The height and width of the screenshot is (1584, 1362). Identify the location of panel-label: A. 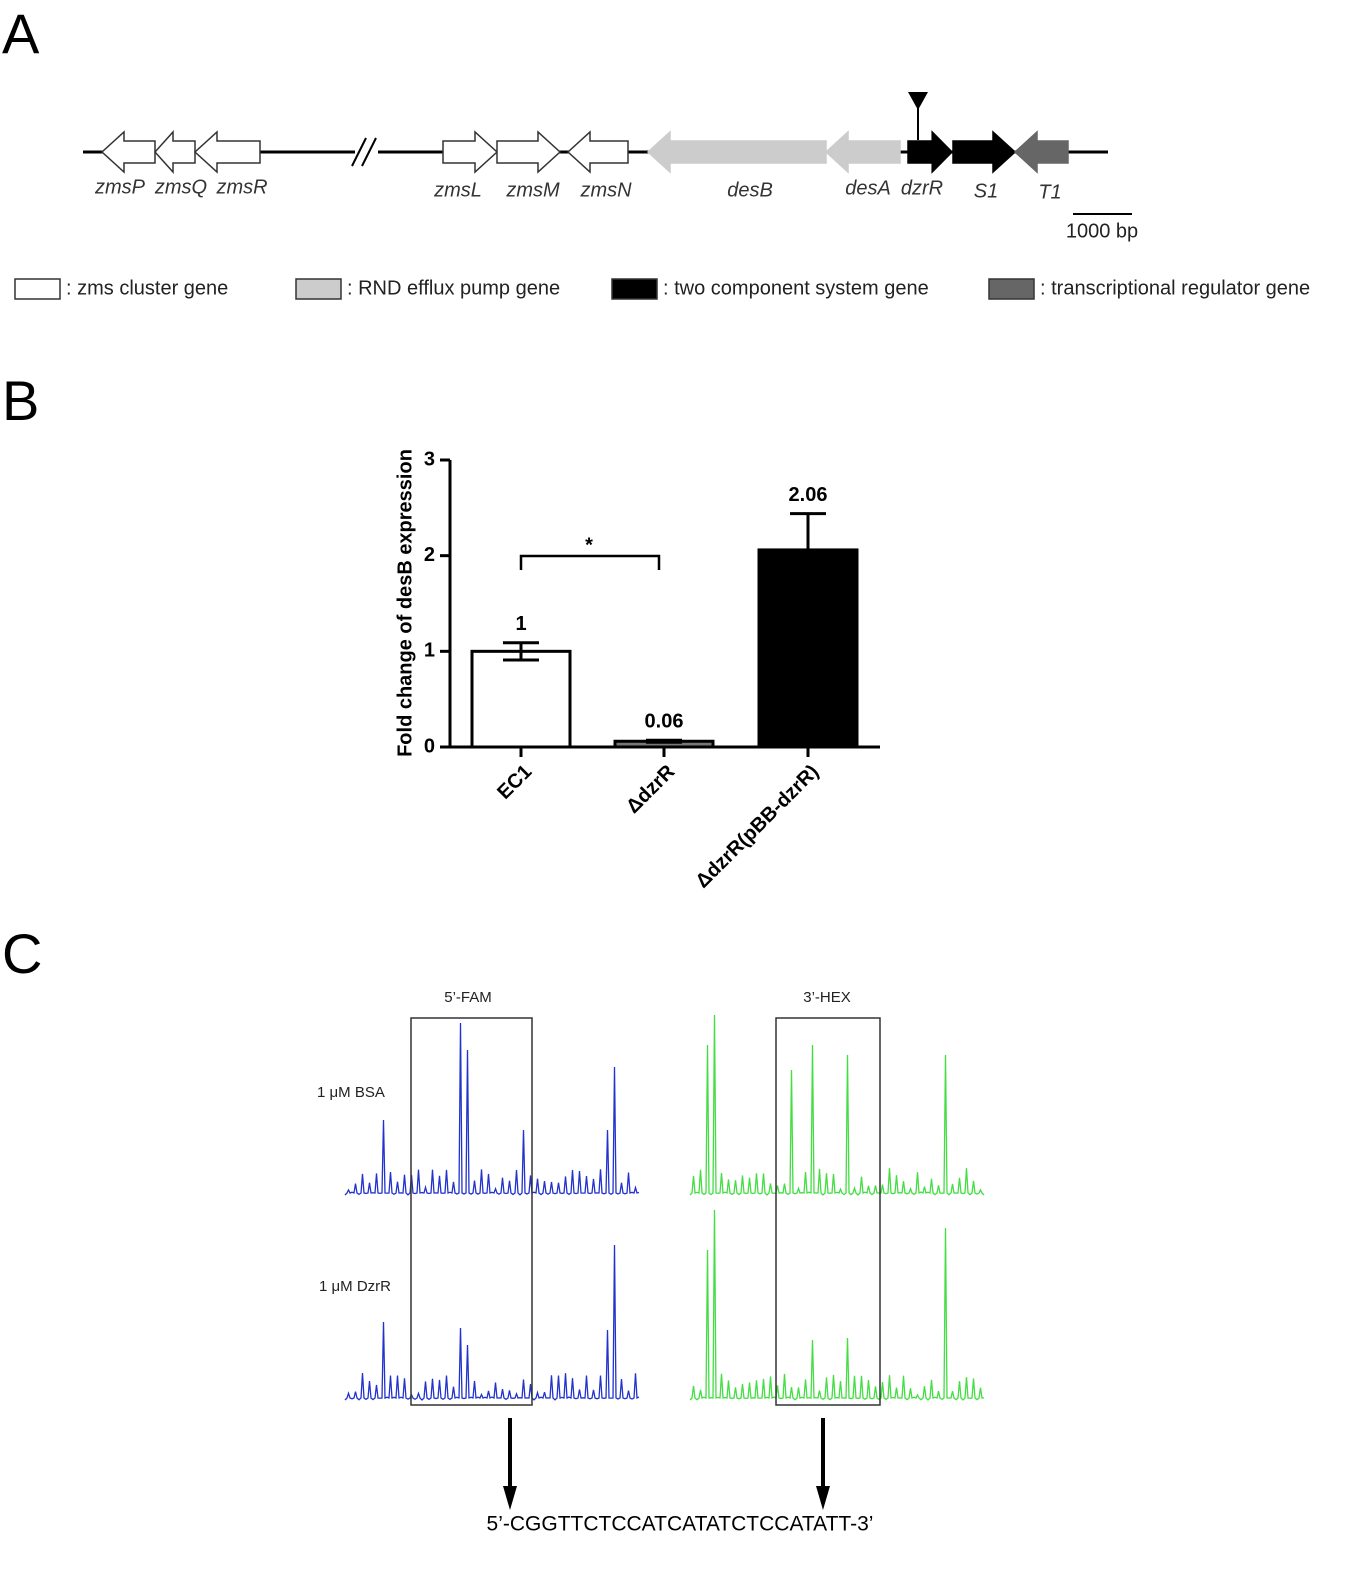
(21, 33).